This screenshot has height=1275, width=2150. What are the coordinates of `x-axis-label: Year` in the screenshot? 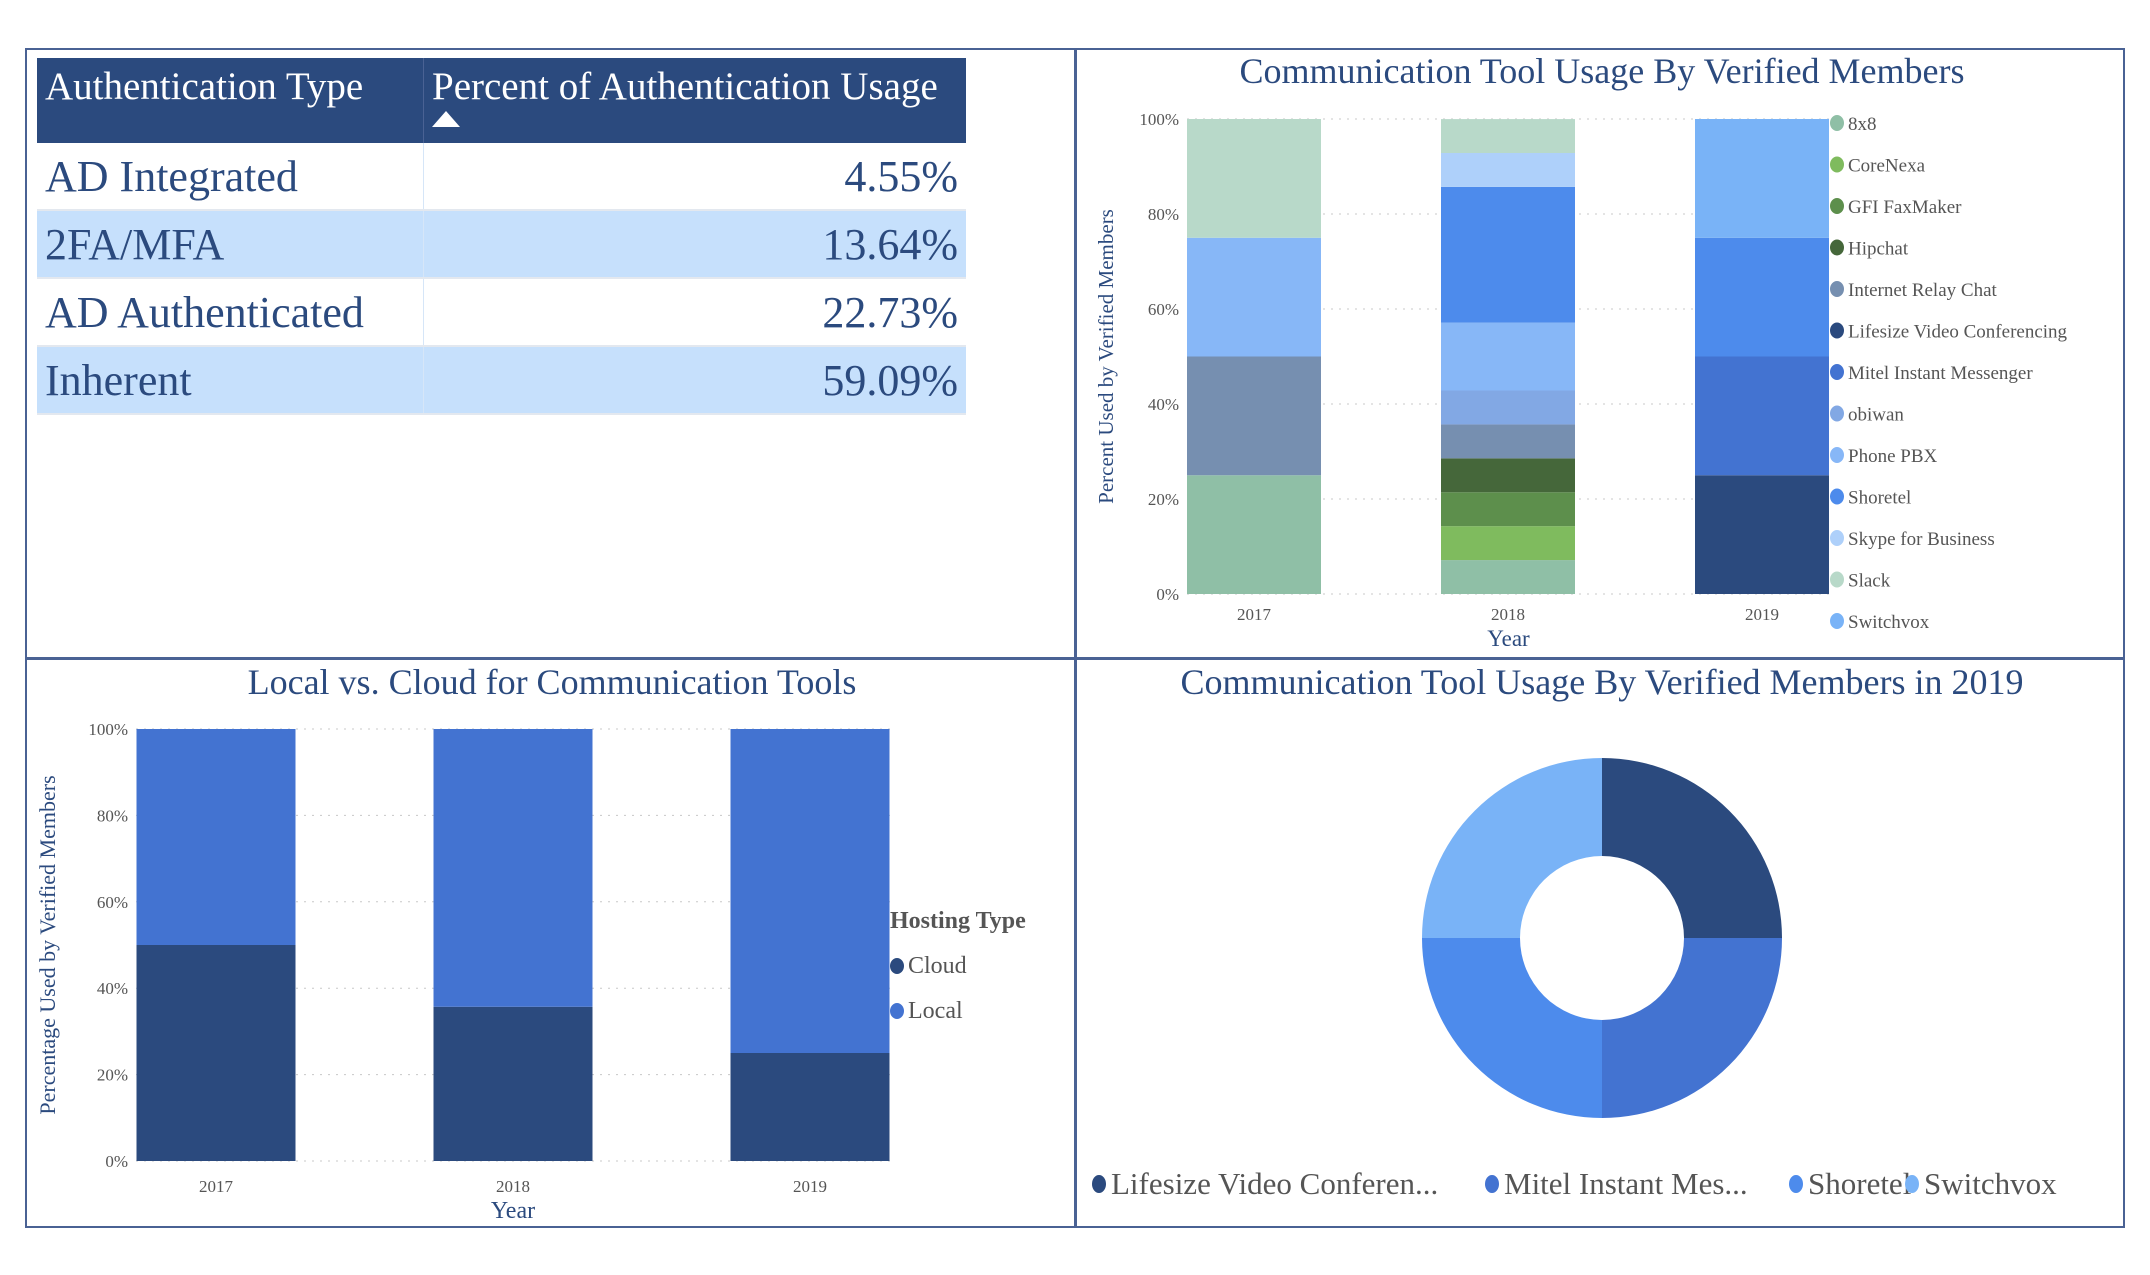 It's located at (1508, 638).